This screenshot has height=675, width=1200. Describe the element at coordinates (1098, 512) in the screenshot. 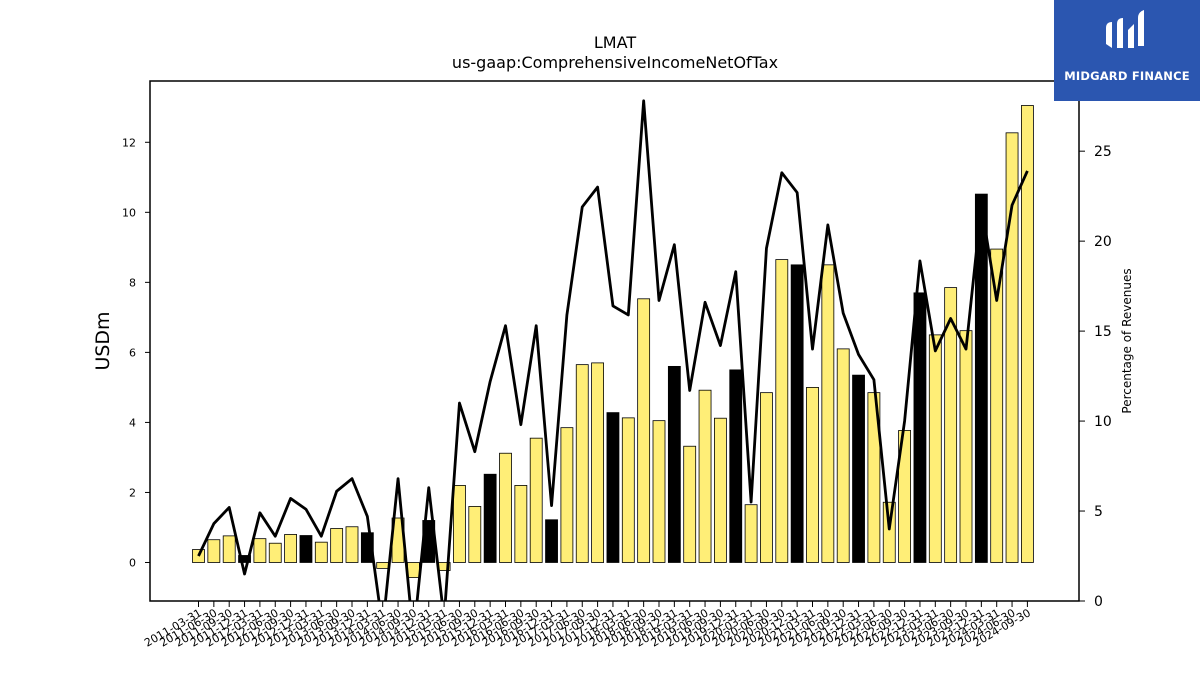

I see `y2-tick-label: 5` at that location.